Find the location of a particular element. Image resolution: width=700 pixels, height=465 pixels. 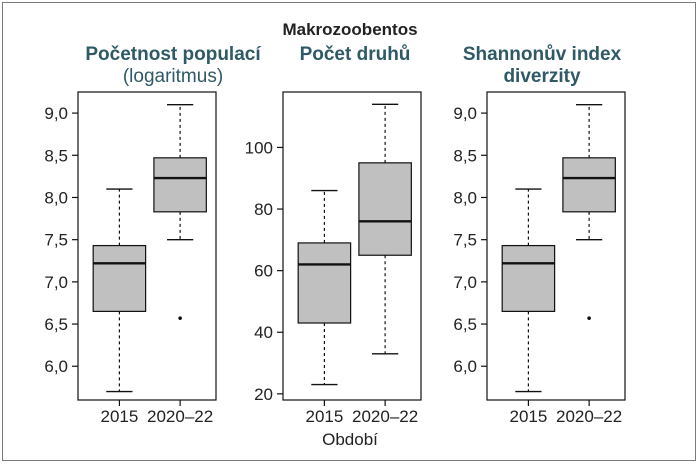

panel-1-subtitle: (logaritmus) is located at coordinates (173, 76).